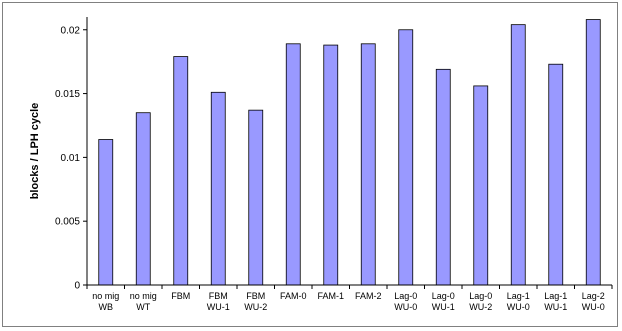  I want to click on y-tick-label: 0, so click(77, 286).